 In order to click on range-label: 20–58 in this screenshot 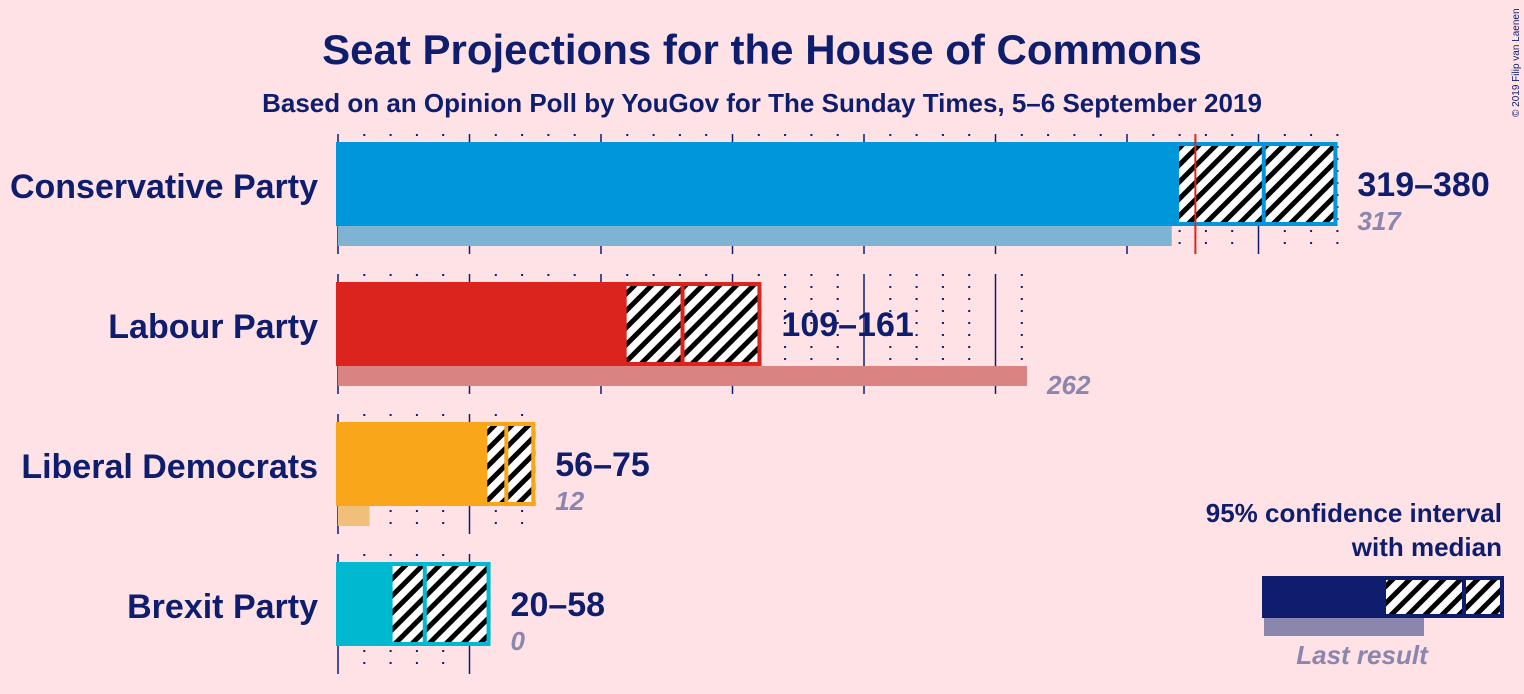, I will do `click(558, 605)`.